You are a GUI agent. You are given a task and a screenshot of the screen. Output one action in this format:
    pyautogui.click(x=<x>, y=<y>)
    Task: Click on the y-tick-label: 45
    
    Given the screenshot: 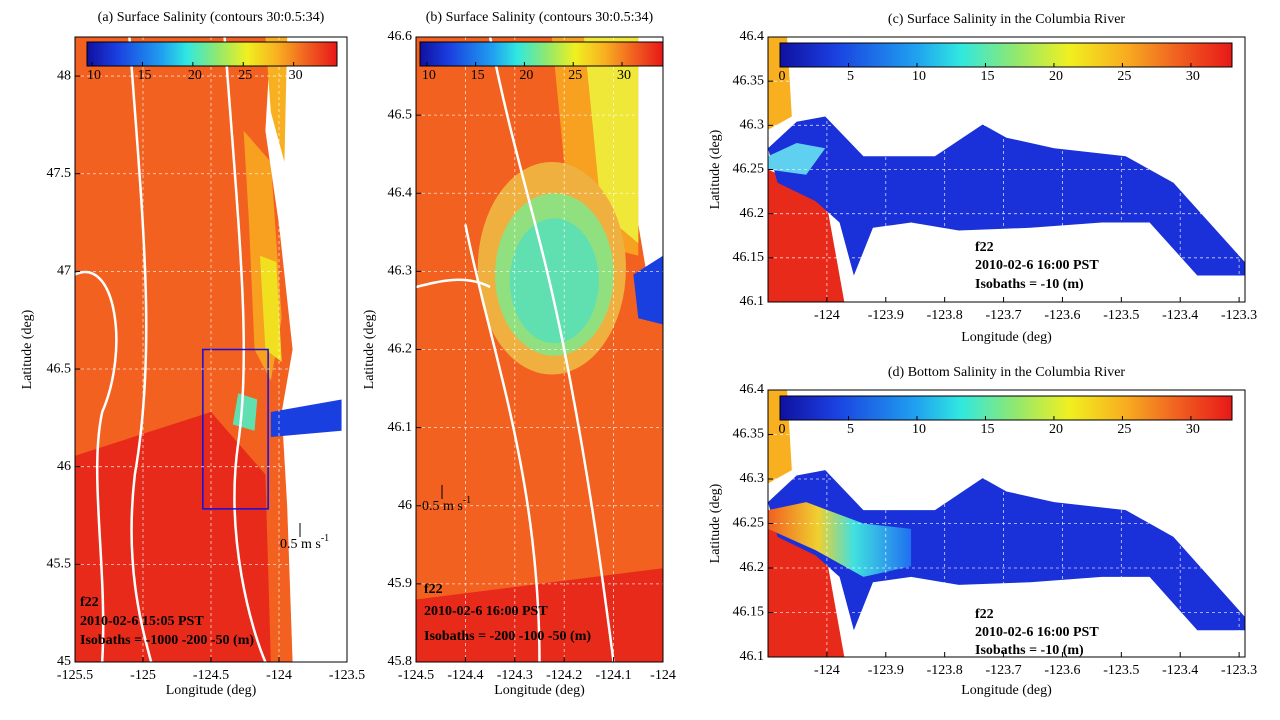 What is the action you would take?
    pyautogui.click(x=64, y=661)
    